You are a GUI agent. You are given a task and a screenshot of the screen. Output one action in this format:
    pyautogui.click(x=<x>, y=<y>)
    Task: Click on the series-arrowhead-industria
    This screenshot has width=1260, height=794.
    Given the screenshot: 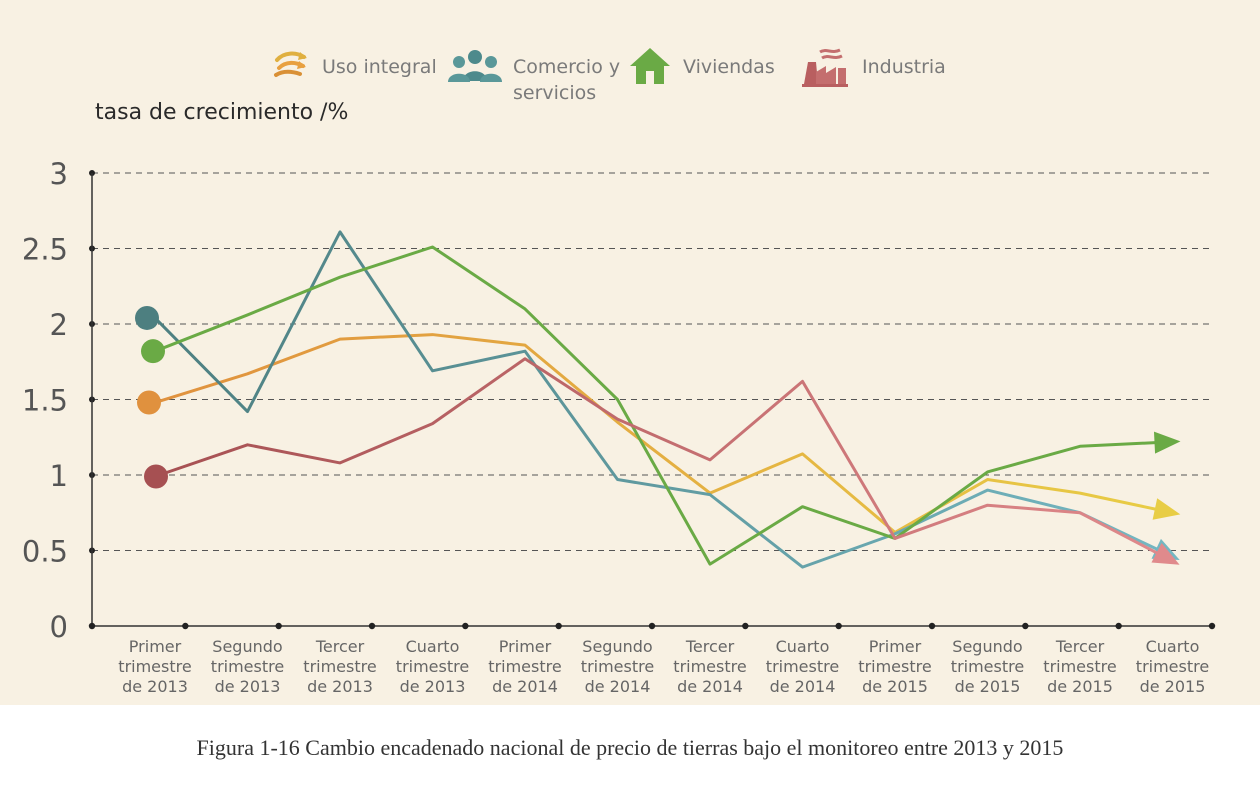 What is the action you would take?
    pyautogui.click(x=1165, y=553)
    